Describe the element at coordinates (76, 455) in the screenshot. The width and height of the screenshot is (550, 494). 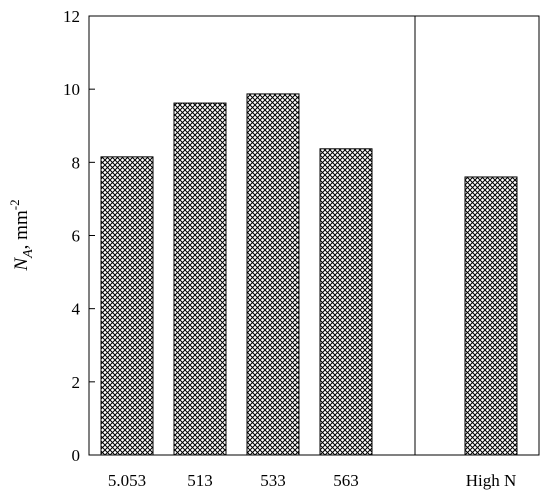
I see `y-tick-label: 0` at that location.